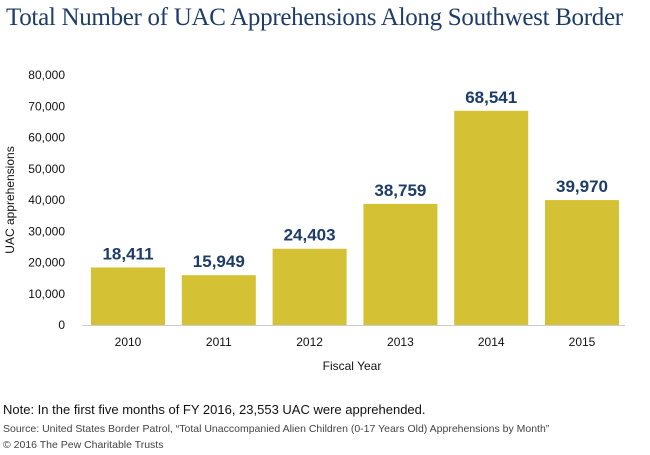 This screenshot has width=650, height=455. Describe the element at coordinates (10, 199) in the screenshot. I see `y-axis-label: UAC apprehensions` at that location.